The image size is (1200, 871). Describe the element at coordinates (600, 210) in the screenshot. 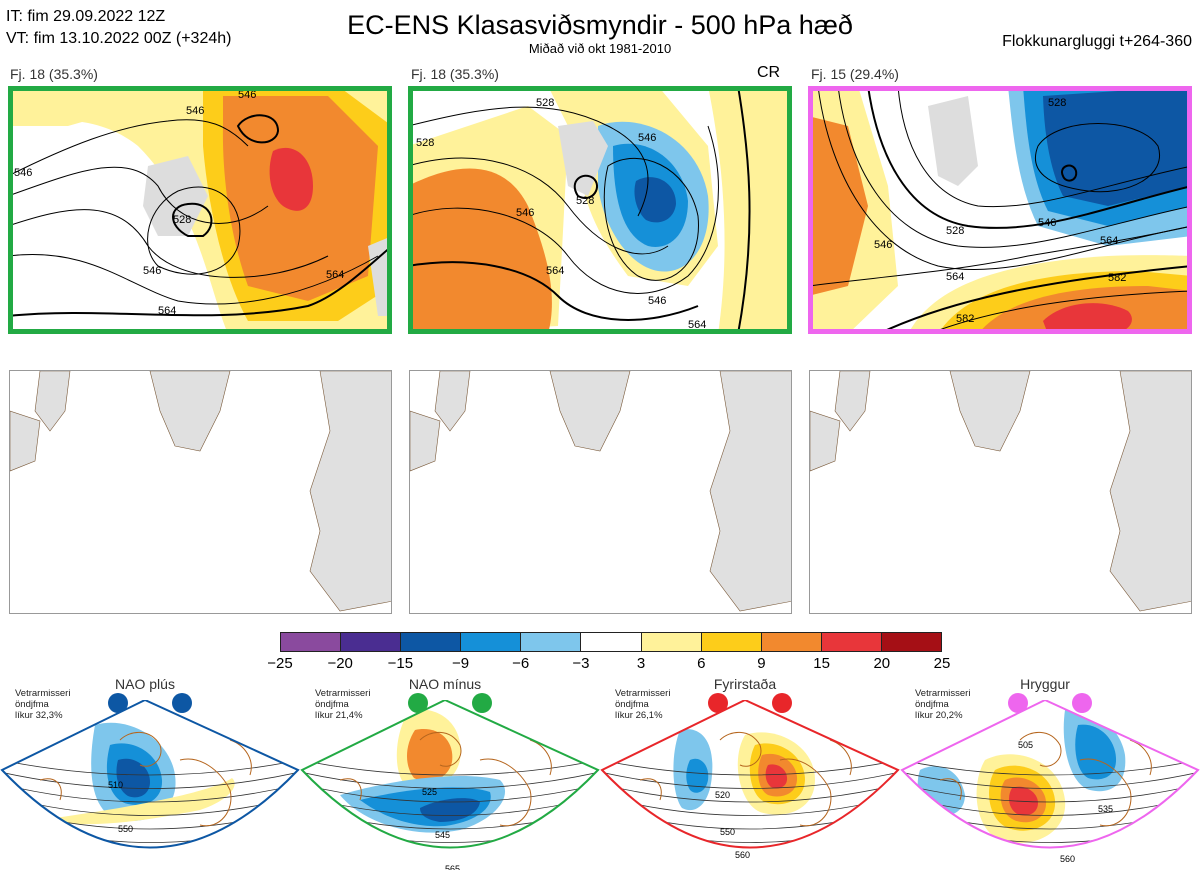

I see `cluster-map-2: 528 528 546 528 546 564 546 564` at that location.